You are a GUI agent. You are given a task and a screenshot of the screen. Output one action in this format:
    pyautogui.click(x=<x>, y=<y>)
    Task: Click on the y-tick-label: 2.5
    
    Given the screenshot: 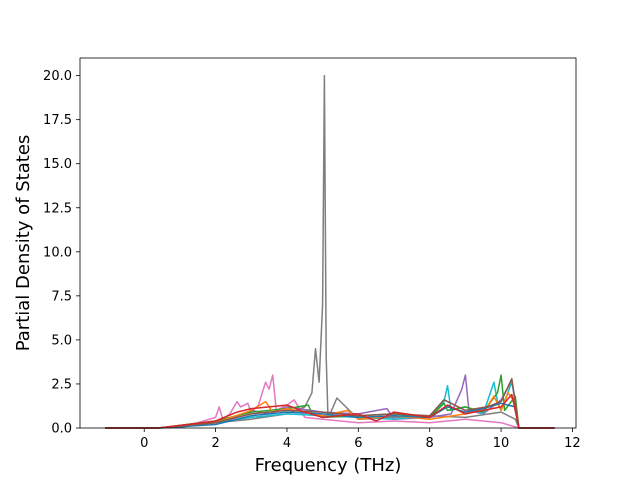 What is the action you would take?
    pyautogui.click(x=61, y=384)
    